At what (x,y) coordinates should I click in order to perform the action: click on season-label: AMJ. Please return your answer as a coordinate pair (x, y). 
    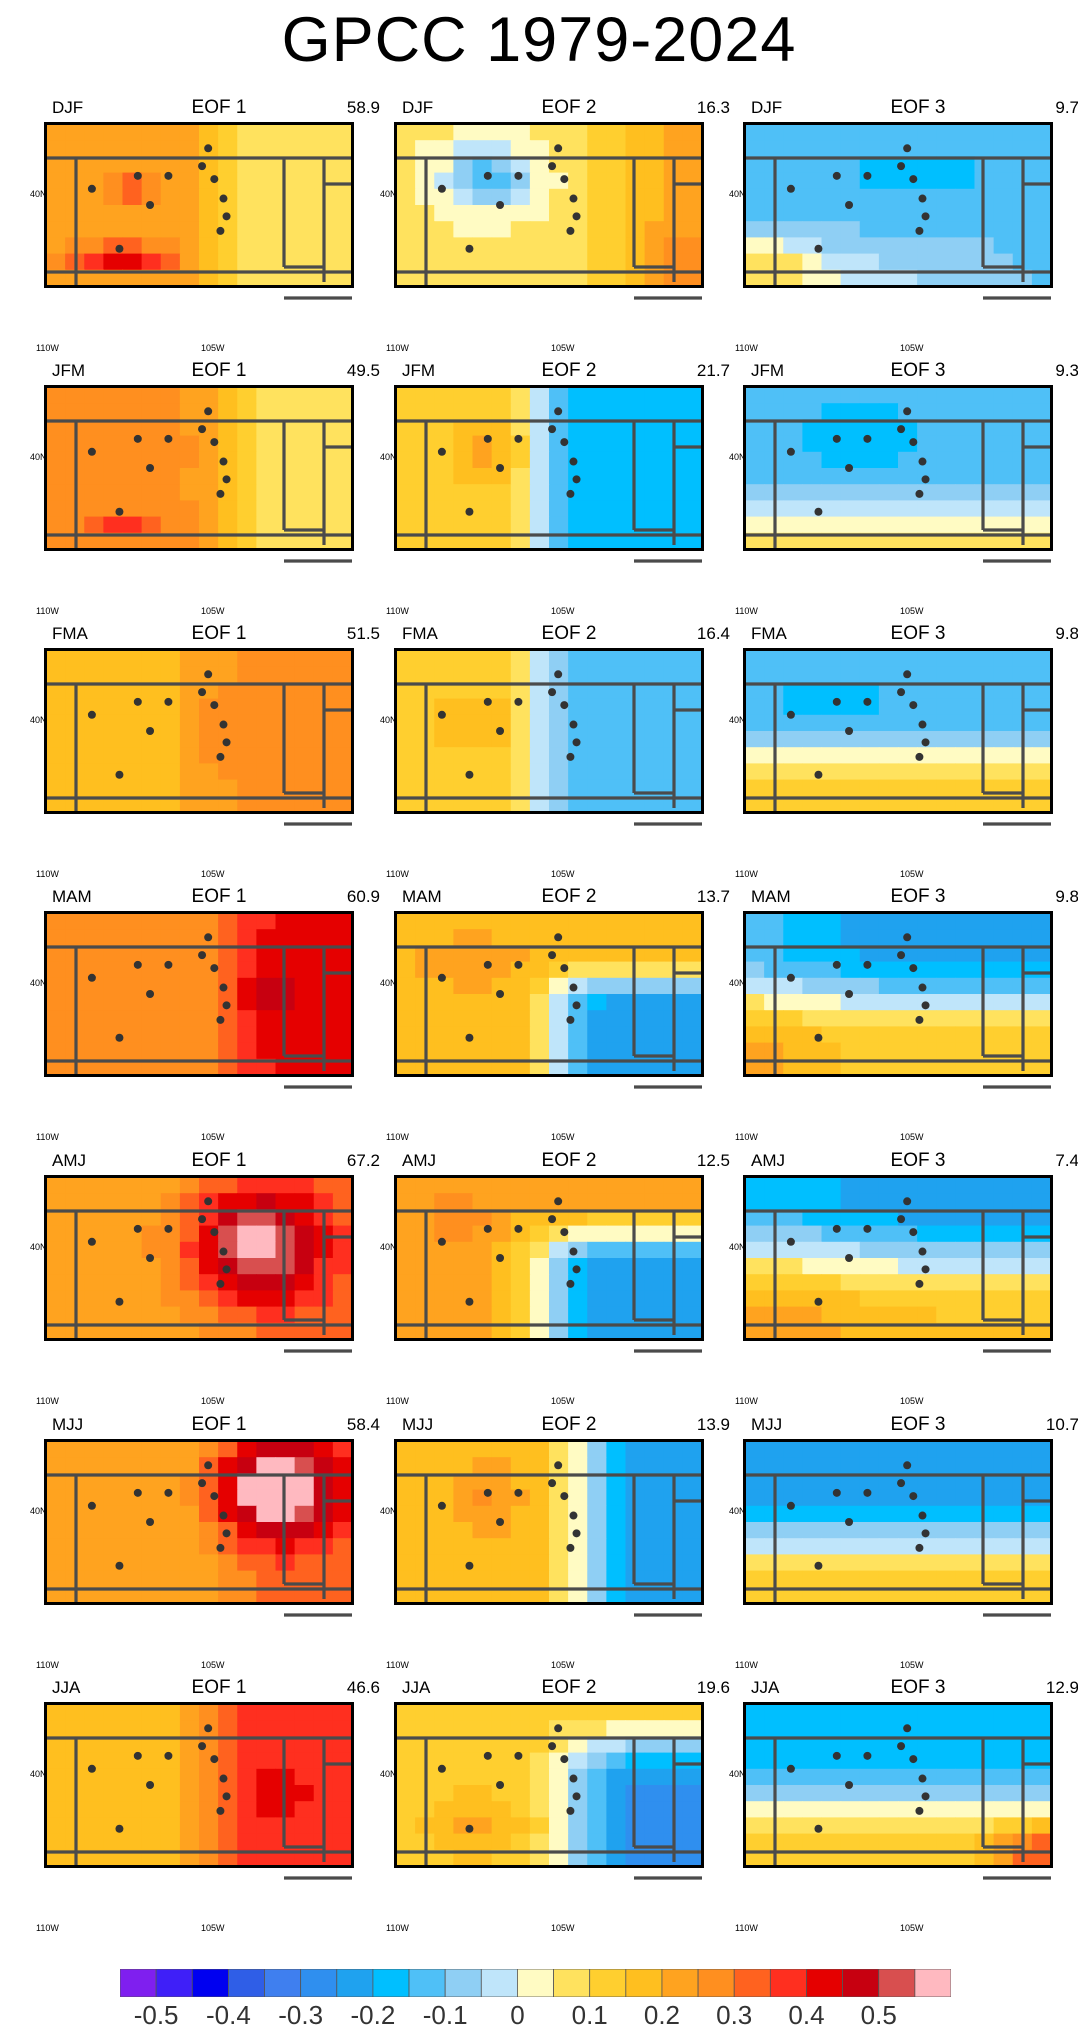
    Looking at the image, I should click on (768, 1160).